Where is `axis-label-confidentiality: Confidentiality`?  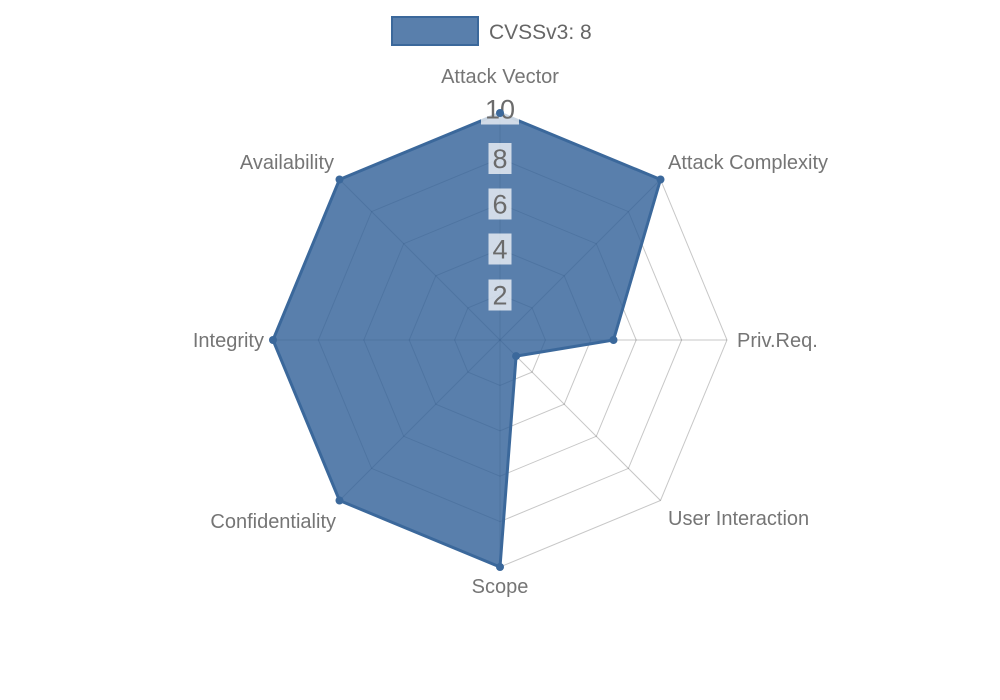
axis-label-confidentiality: Confidentiality is located at coordinates (273, 522).